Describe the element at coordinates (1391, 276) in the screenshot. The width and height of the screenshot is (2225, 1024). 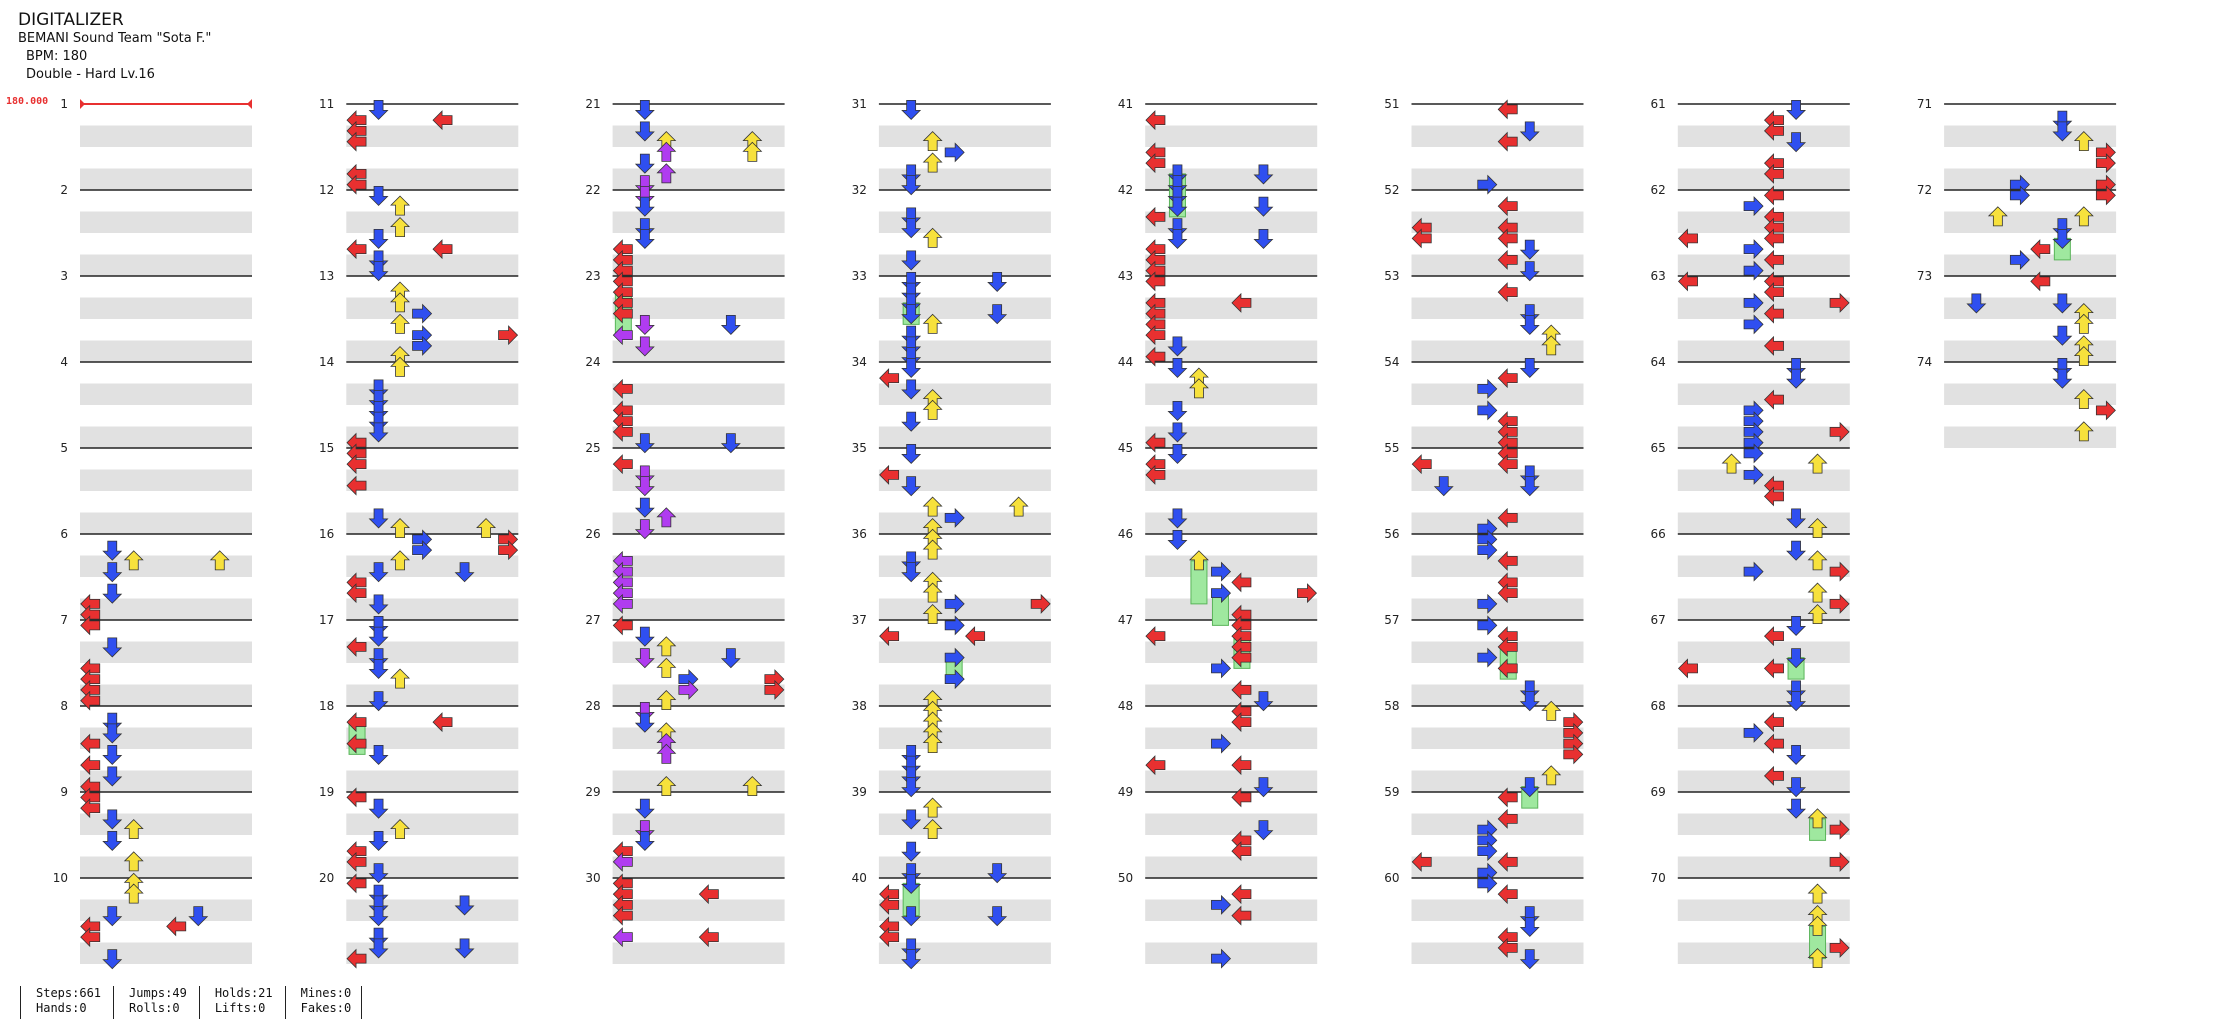
I see `measure-number: 53` at that location.